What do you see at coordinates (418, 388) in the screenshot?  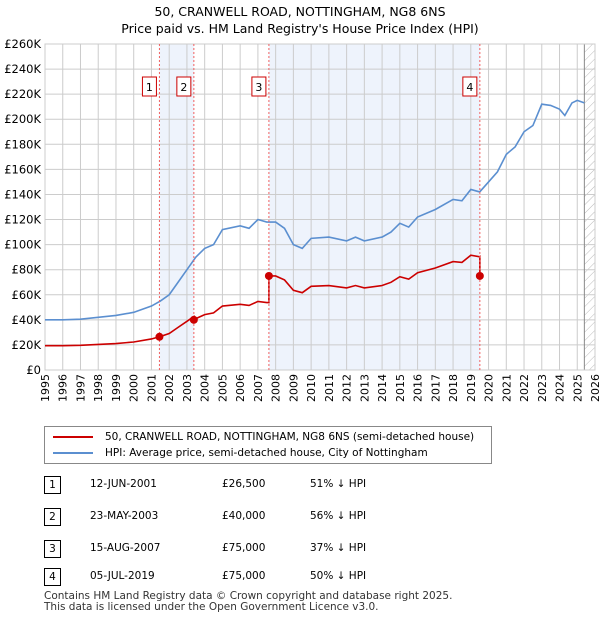 I see `x-tick-label: 2016` at bounding box center [418, 388].